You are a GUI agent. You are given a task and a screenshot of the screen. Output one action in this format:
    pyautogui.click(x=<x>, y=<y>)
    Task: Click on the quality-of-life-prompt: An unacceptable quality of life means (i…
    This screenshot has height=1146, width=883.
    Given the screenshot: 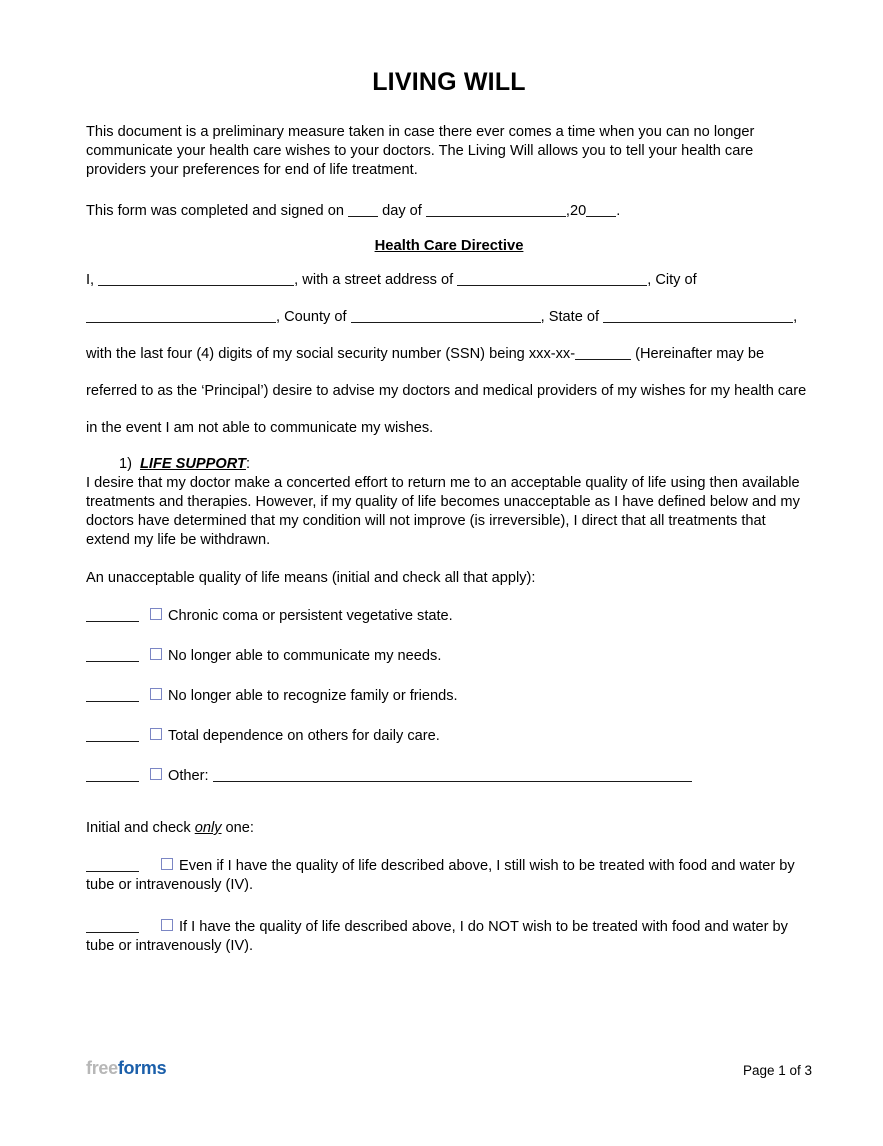 What is the action you would take?
    pyautogui.click(x=311, y=578)
    